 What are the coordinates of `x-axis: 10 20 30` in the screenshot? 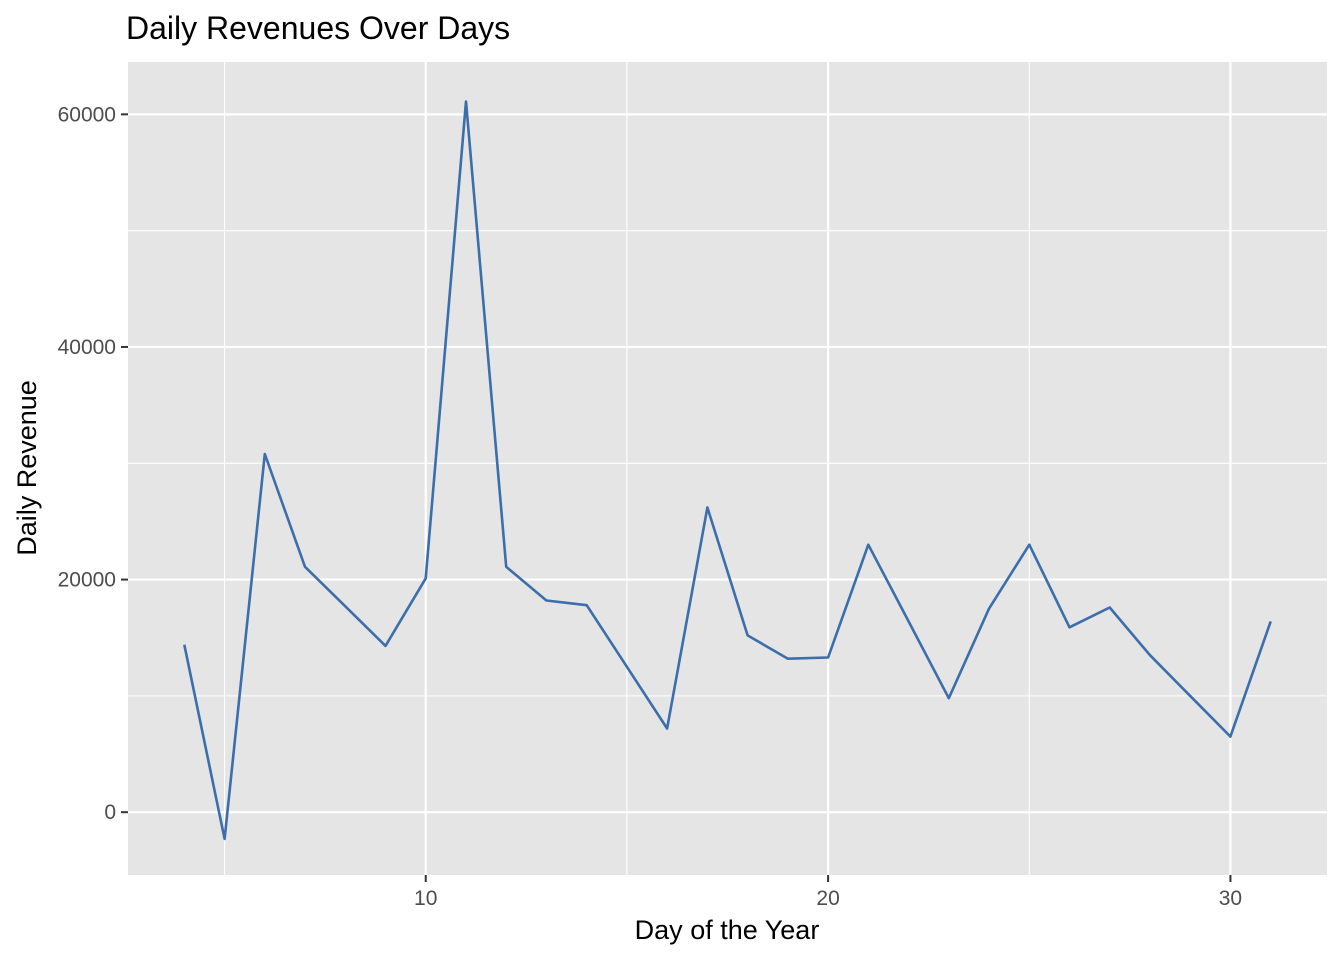 It's located at (828, 892).